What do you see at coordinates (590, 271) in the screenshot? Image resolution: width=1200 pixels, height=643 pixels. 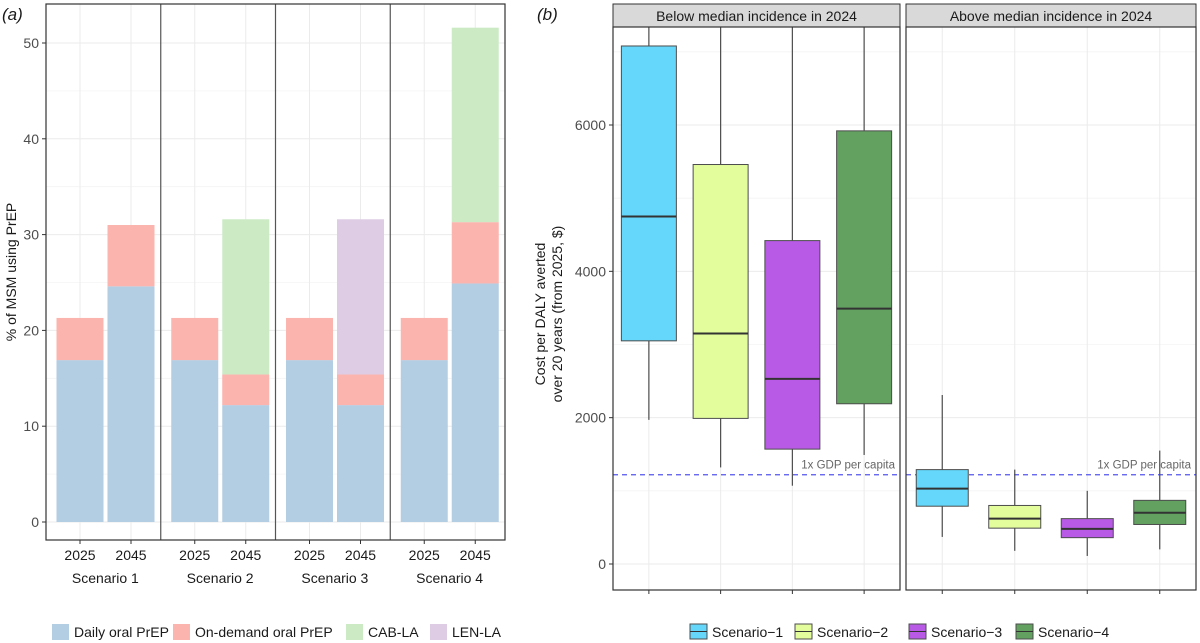 I see `y-tick-label: 4000` at bounding box center [590, 271].